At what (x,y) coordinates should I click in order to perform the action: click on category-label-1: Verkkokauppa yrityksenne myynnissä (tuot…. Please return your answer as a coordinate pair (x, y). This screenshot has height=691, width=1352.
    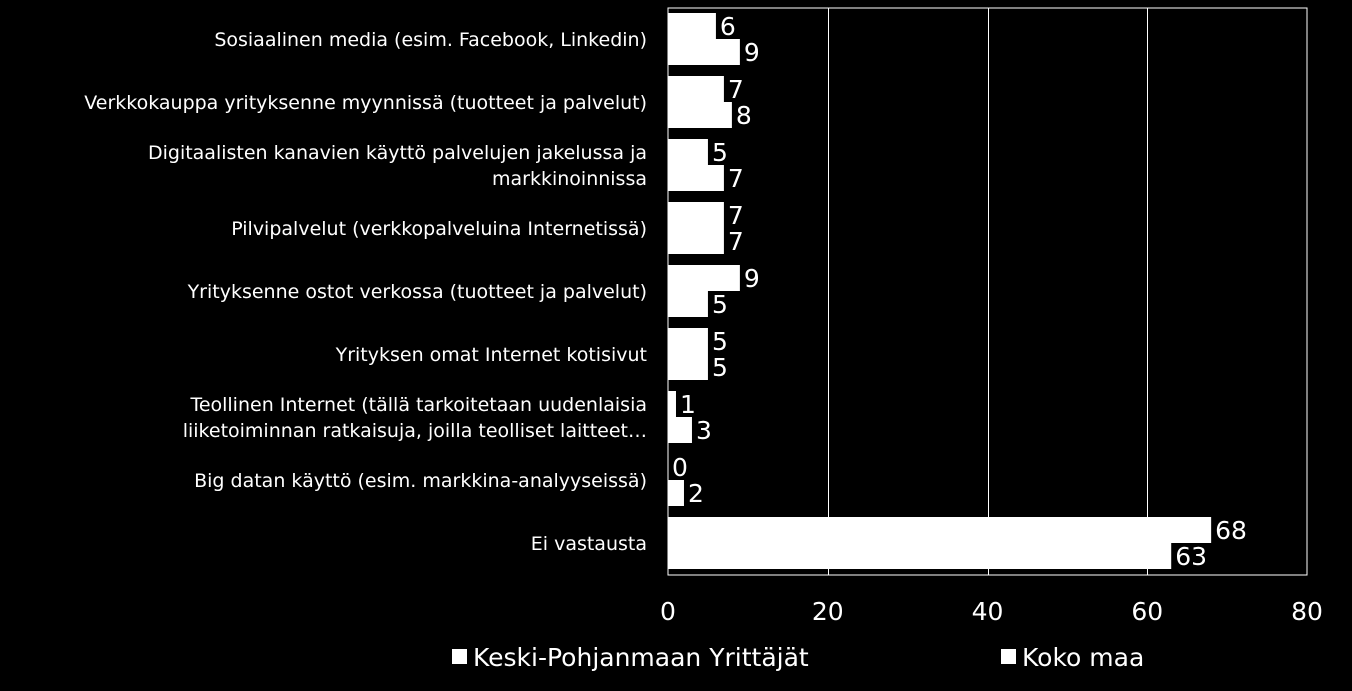
    Looking at the image, I should click on (365, 103).